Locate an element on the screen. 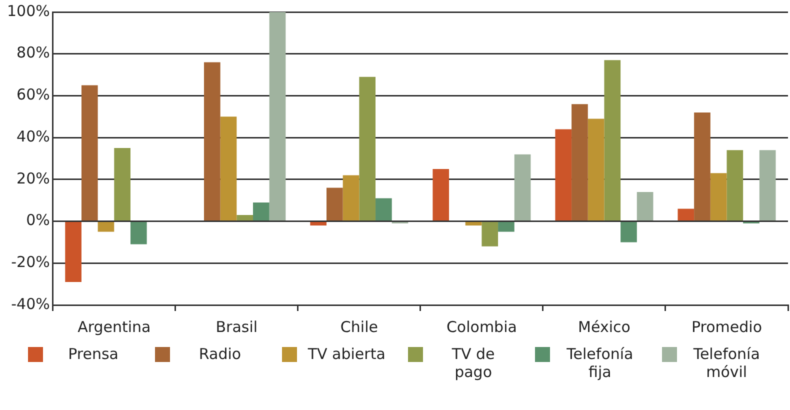  legend-label: TV de pago is located at coordinates (473, 363).